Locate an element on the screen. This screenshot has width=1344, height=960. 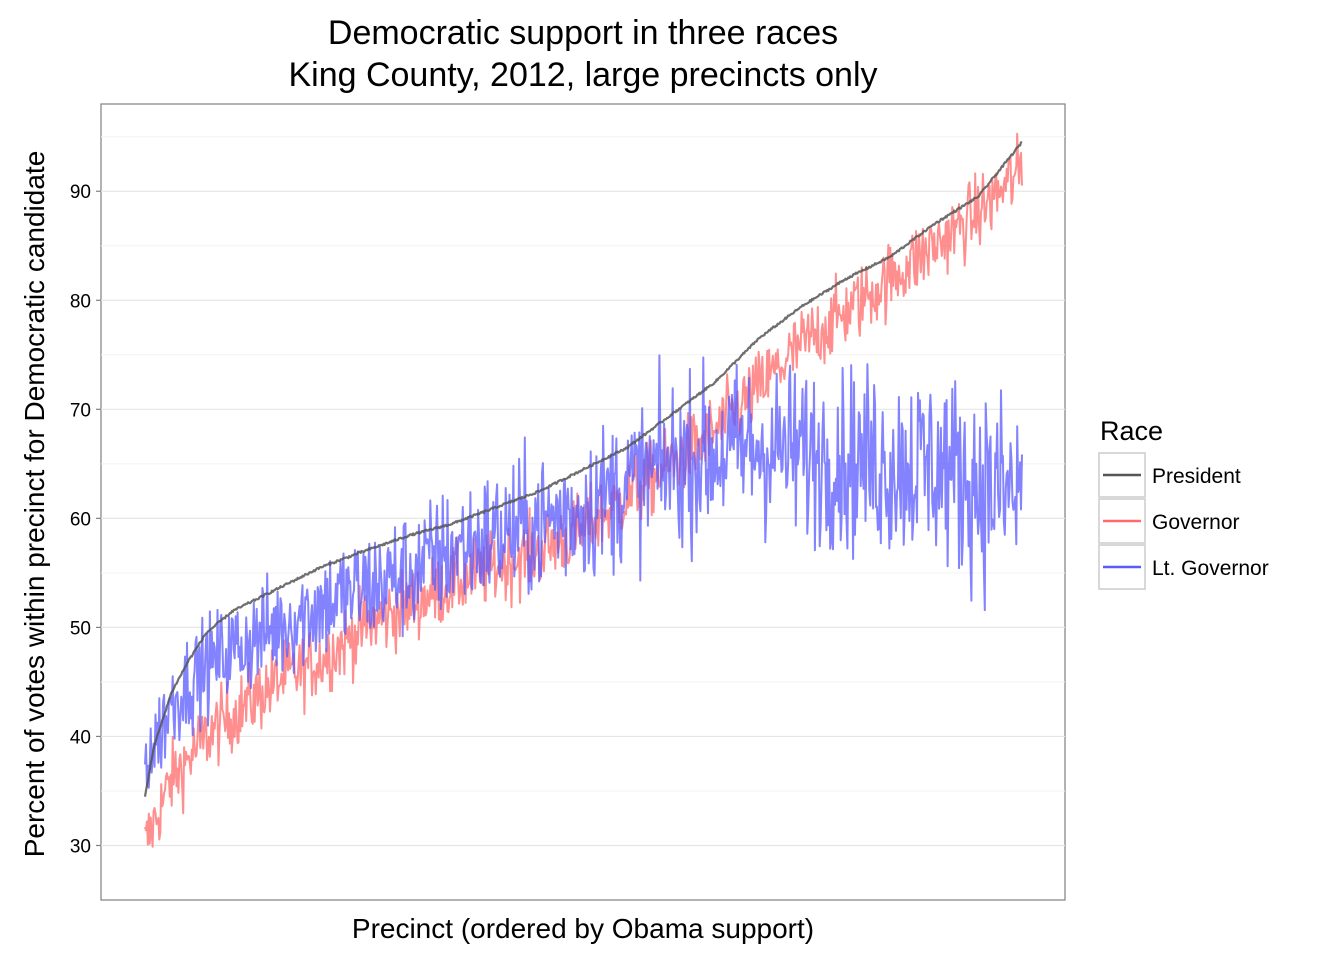
y-tick-label-40: 40 is located at coordinates (80, 737).